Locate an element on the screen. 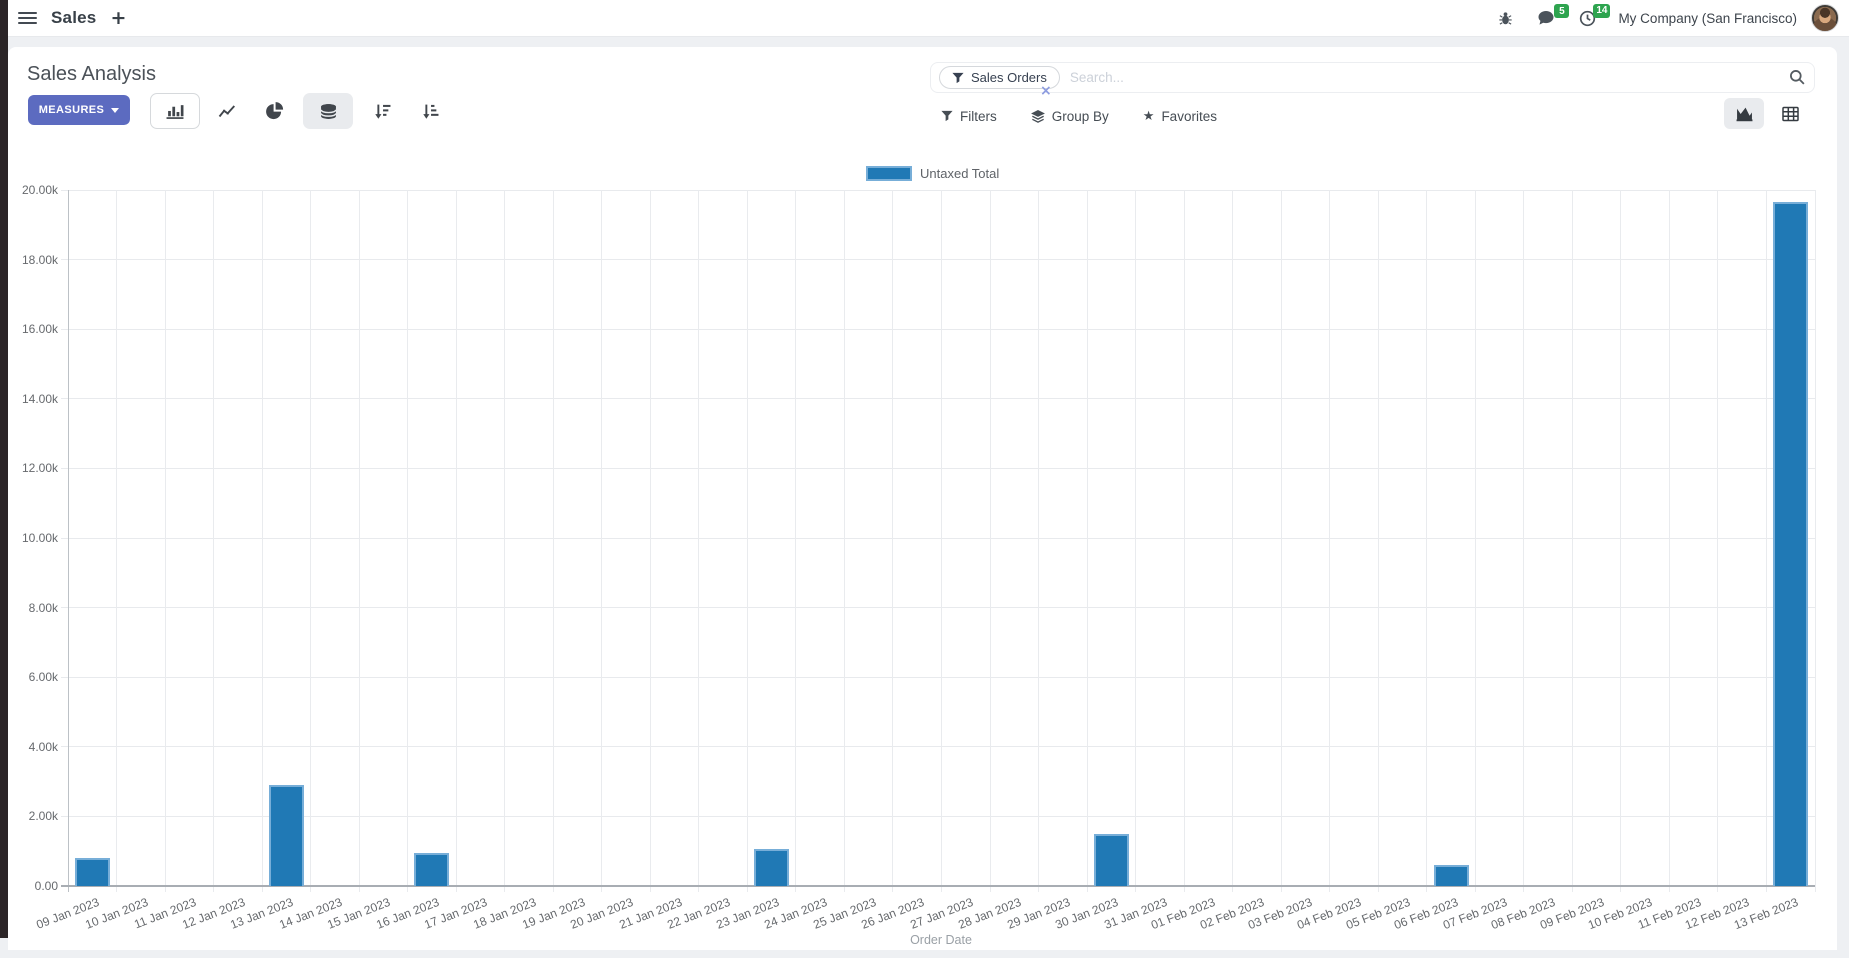  layers-icon is located at coordinates (1037, 116).